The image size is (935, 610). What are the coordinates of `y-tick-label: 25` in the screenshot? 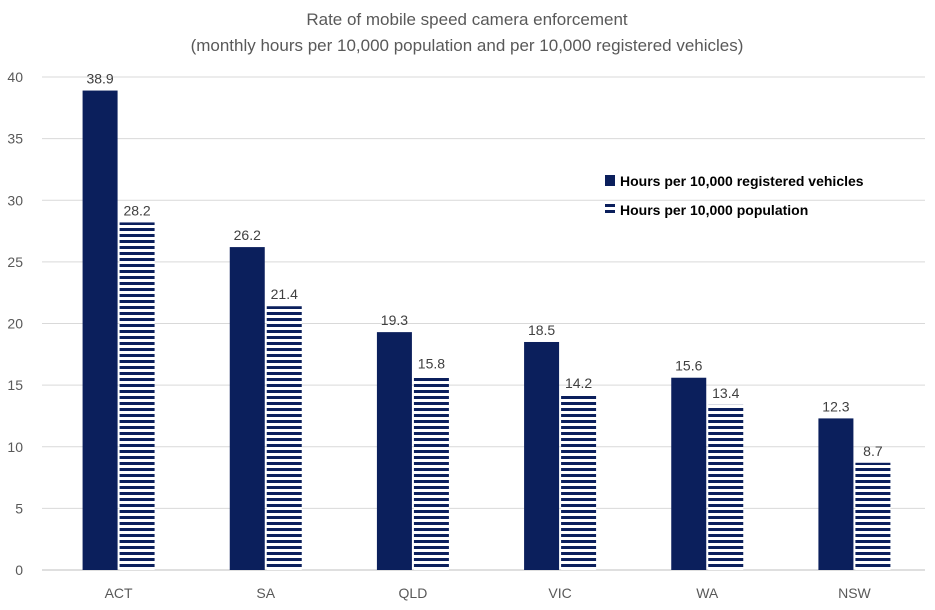 It's located at (15, 262).